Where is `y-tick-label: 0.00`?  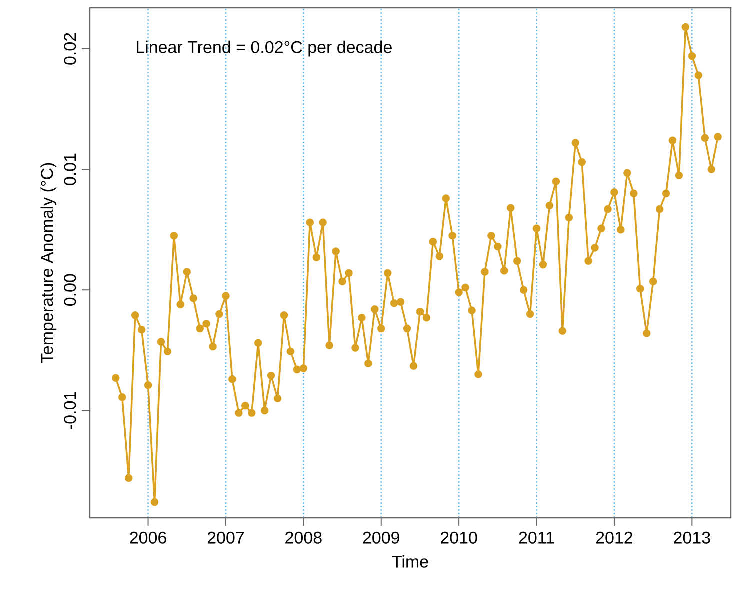 y-tick-label: 0.00 is located at coordinates (70, 290).